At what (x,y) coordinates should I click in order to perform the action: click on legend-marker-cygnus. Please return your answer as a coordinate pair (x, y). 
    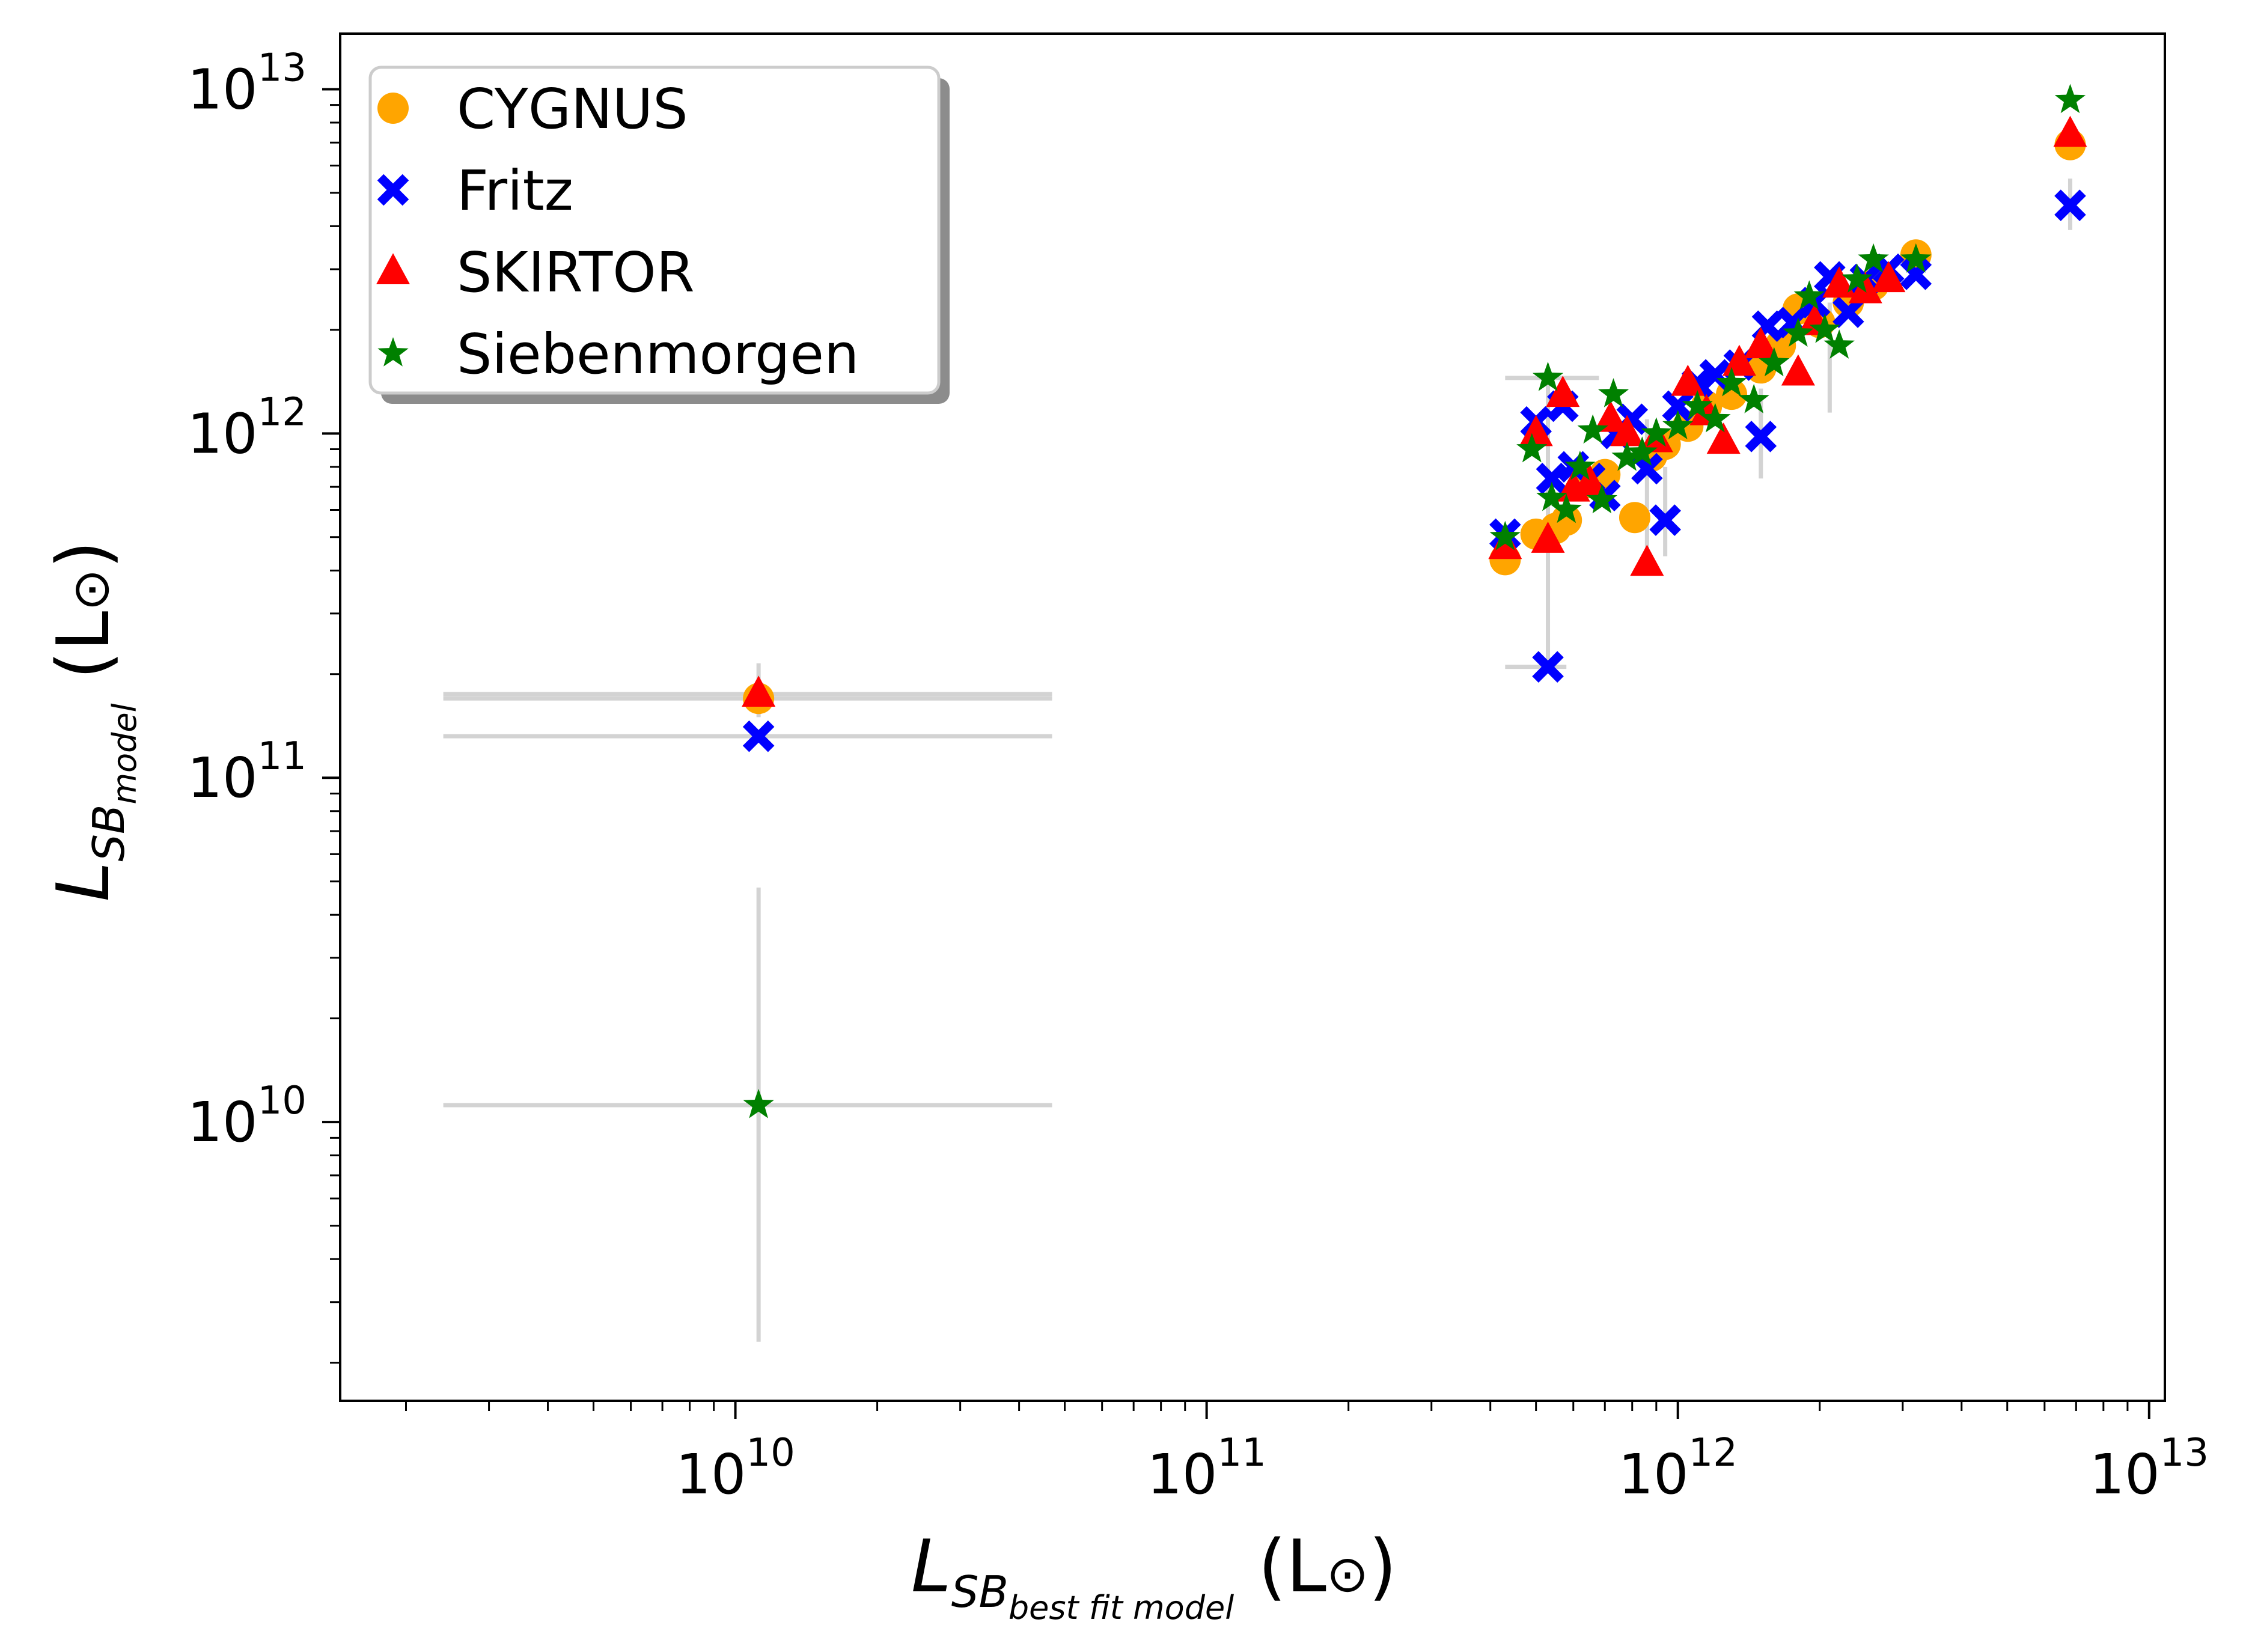
    Looking at the image, I should click on (393, 108).